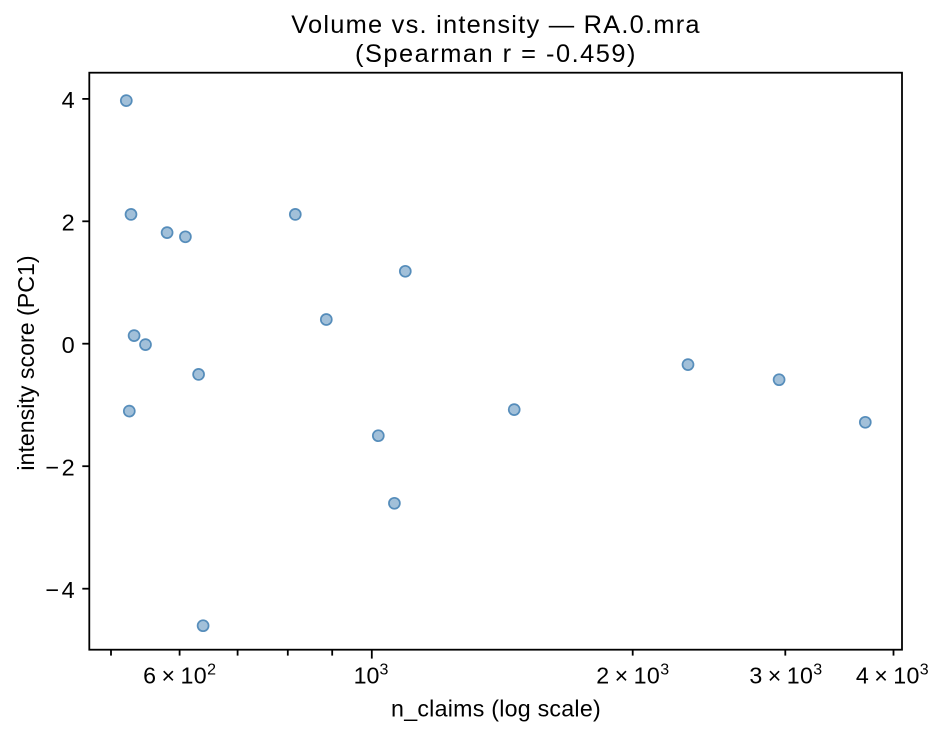 Image resolution: width=945 pixels, height=735 pixels. Describe the element at coordinates (179, 674) in the screenshot. I see `svg-text: 6 × 10²` at that location.